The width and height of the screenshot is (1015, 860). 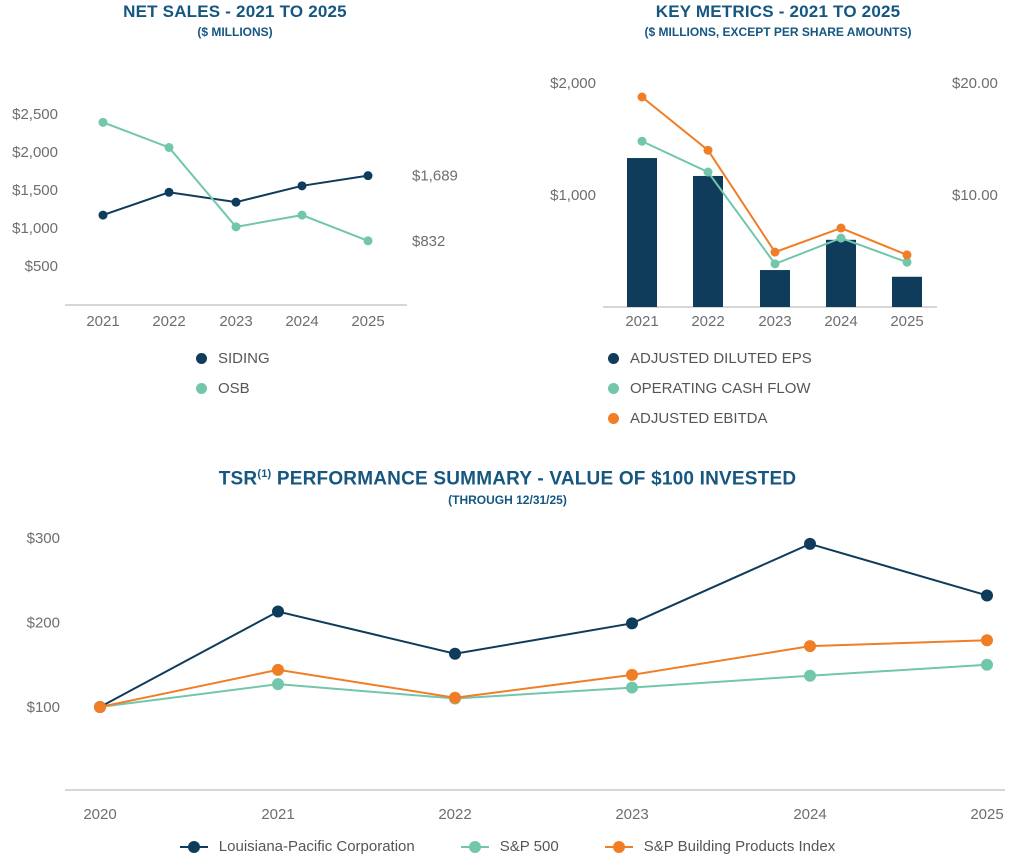 What do you see at coordinates (975, 195) in the screenshot?
I see `y-axis-tick-right: $10.00` at bounding box center [975, 195].